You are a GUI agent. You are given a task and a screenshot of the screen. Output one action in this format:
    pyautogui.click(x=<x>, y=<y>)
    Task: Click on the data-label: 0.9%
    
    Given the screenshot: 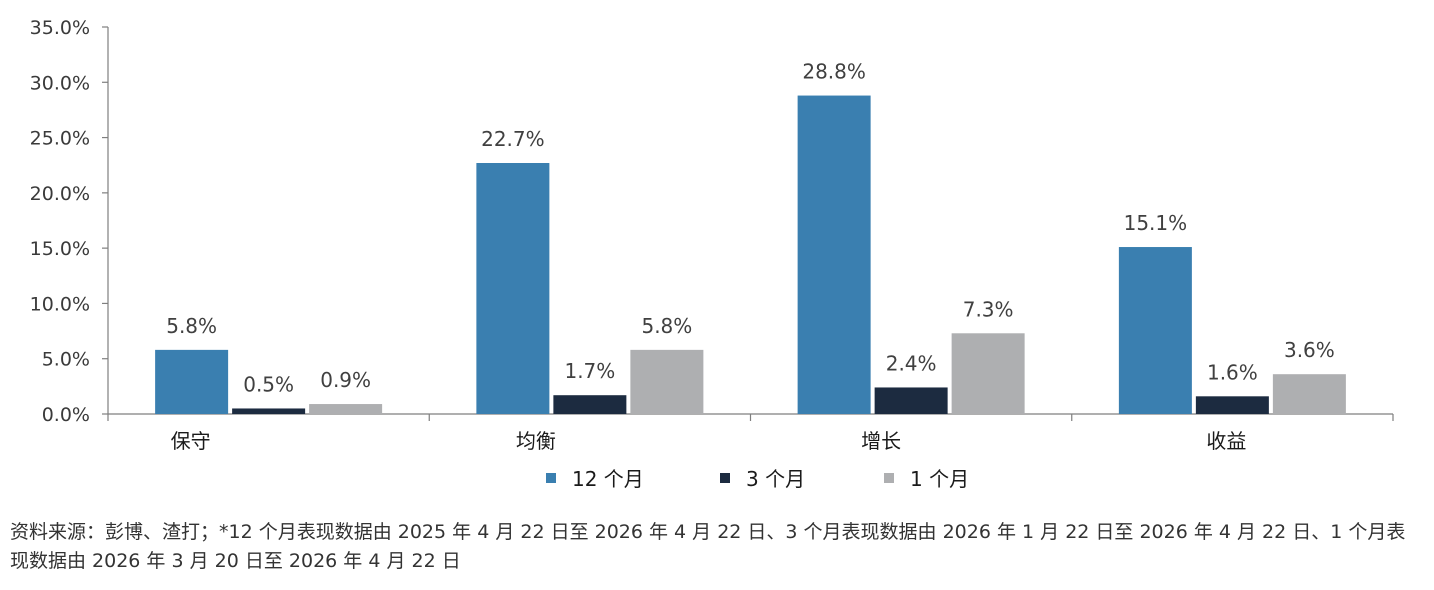 What is the action you would take?
    pyautogui.click(x=345, y=380)
    